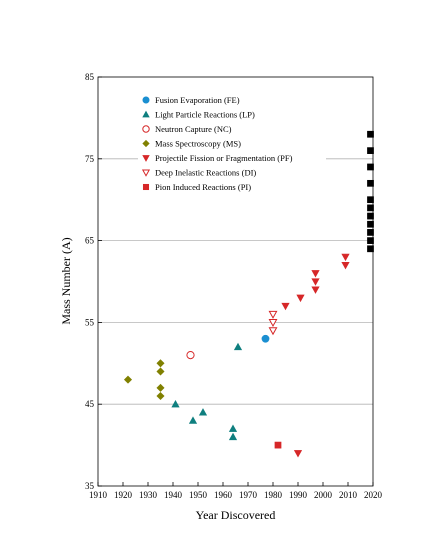 The width and height of the screenshot is (425, 550). I want to click on x-tick-label: 1920, so click(123, 495).